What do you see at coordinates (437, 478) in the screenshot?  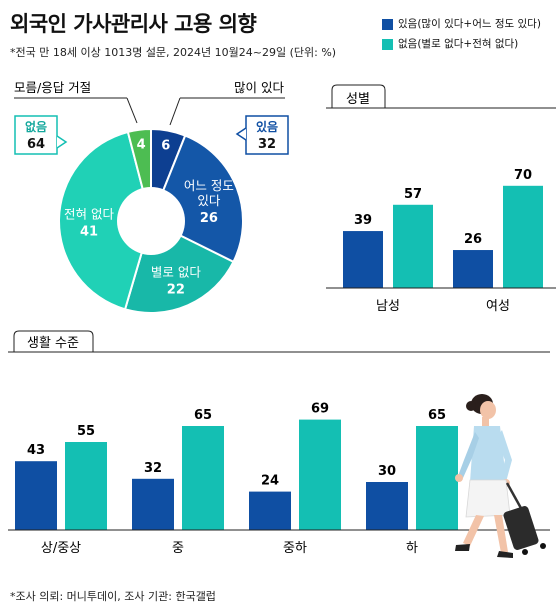 I see `bar-living-3-no` at bounding box center [437, 478].